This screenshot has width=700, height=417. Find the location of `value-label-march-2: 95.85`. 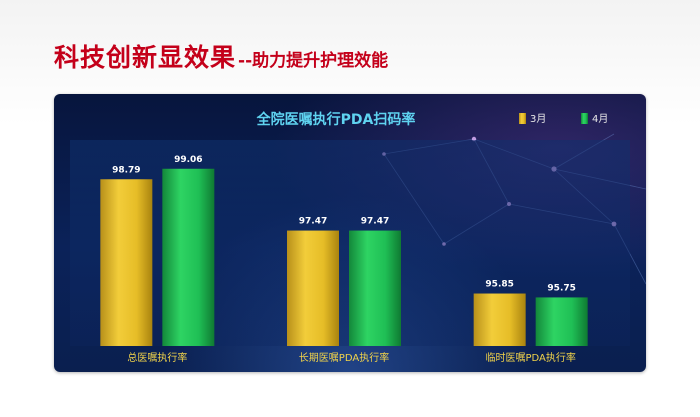

value-label-march-2: 95.85 is located at coordinates (499, 285).